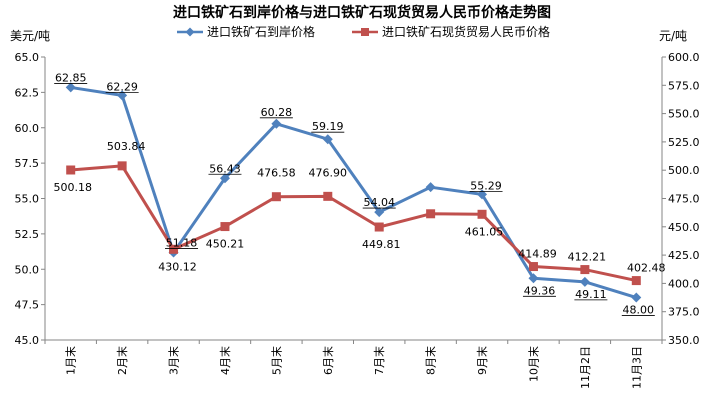 This screenshot has height=405, width=724. Describe the element at coordinates (276, 173) in the screenshot. I see `data-label: 476.58` at that location.